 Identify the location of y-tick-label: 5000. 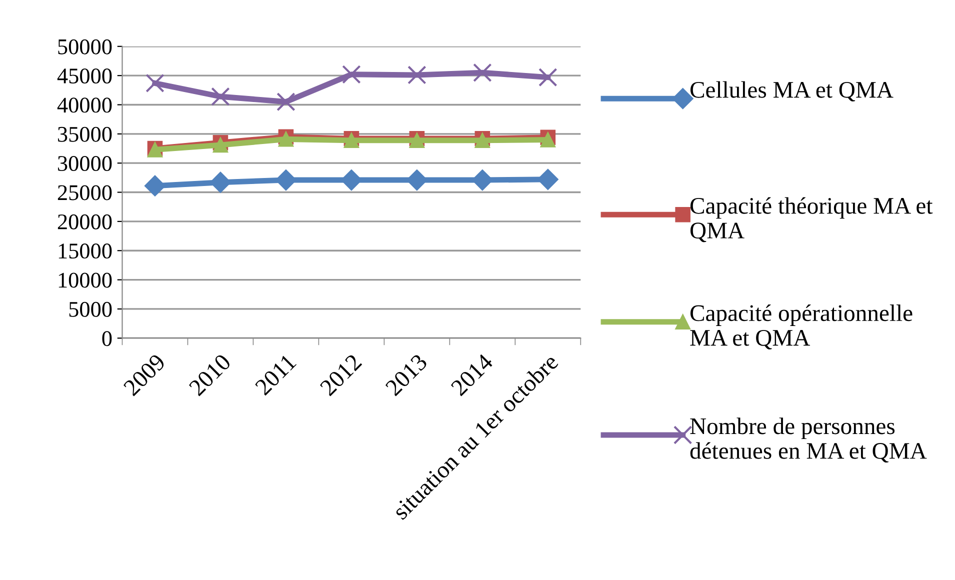
(90, 309).